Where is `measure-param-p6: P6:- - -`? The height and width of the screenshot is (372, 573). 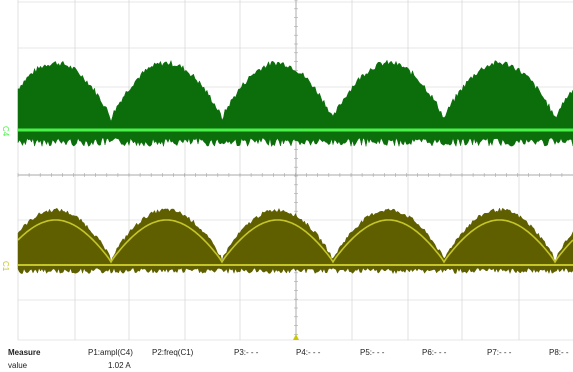
measure-param-p6: P6:- - - is located at coordinates (434, 352).